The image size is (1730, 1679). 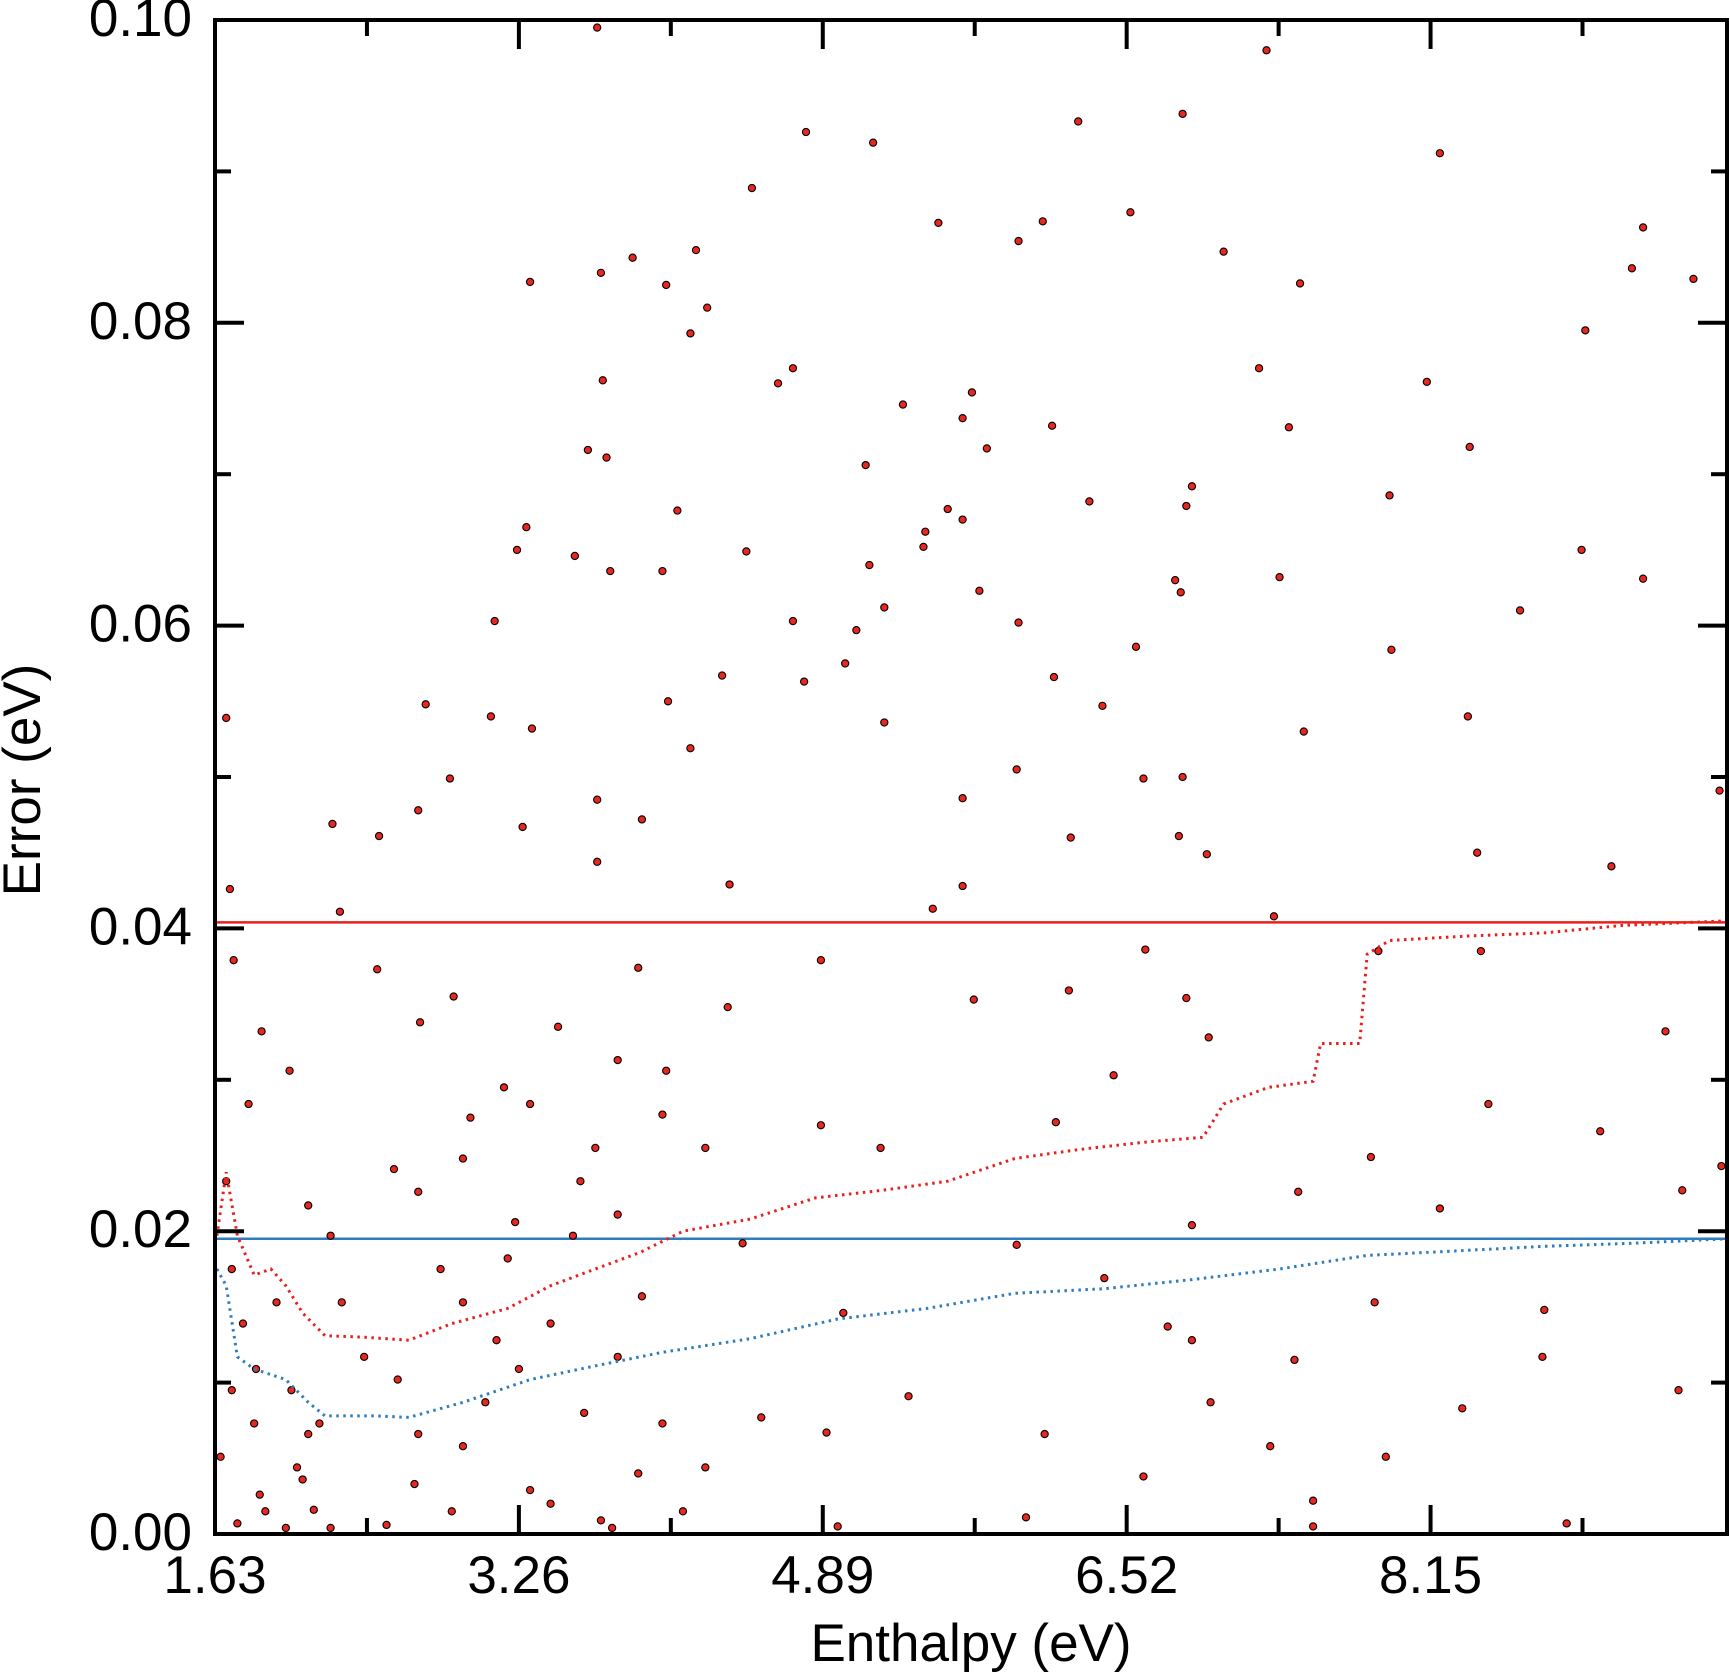 What do you see at coordinates (1126, 1575) in the screenshot?
I see `x-tick-label: 6.52` at bounding box center [1126, 1575].